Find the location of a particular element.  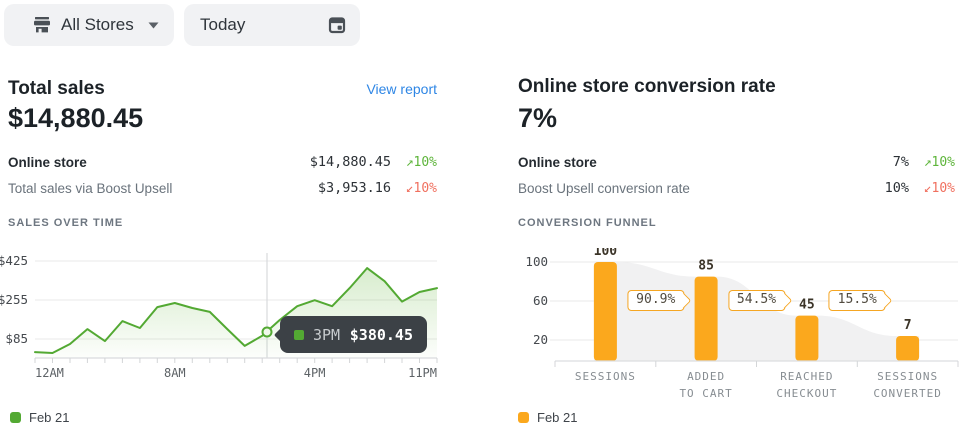

funnel-axis-ticks is located at coordinates (756, 364).